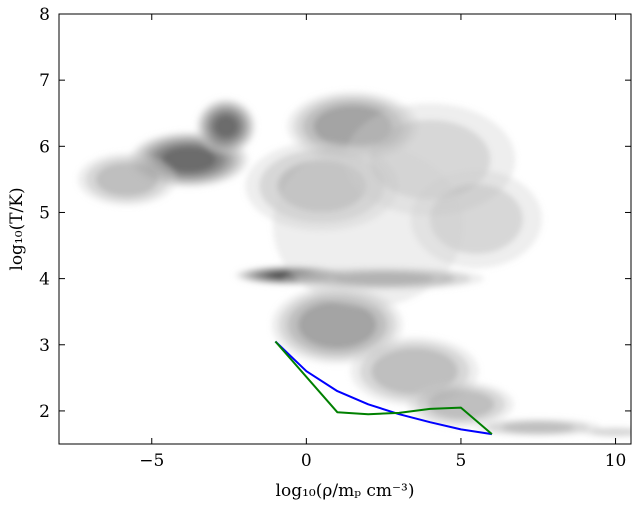 This screenshot has width=632, height=507. What do you see at coordinates (44, 147) in the screenshot?
I see `y-tick-label: 6` at bounding box center [44, 147].